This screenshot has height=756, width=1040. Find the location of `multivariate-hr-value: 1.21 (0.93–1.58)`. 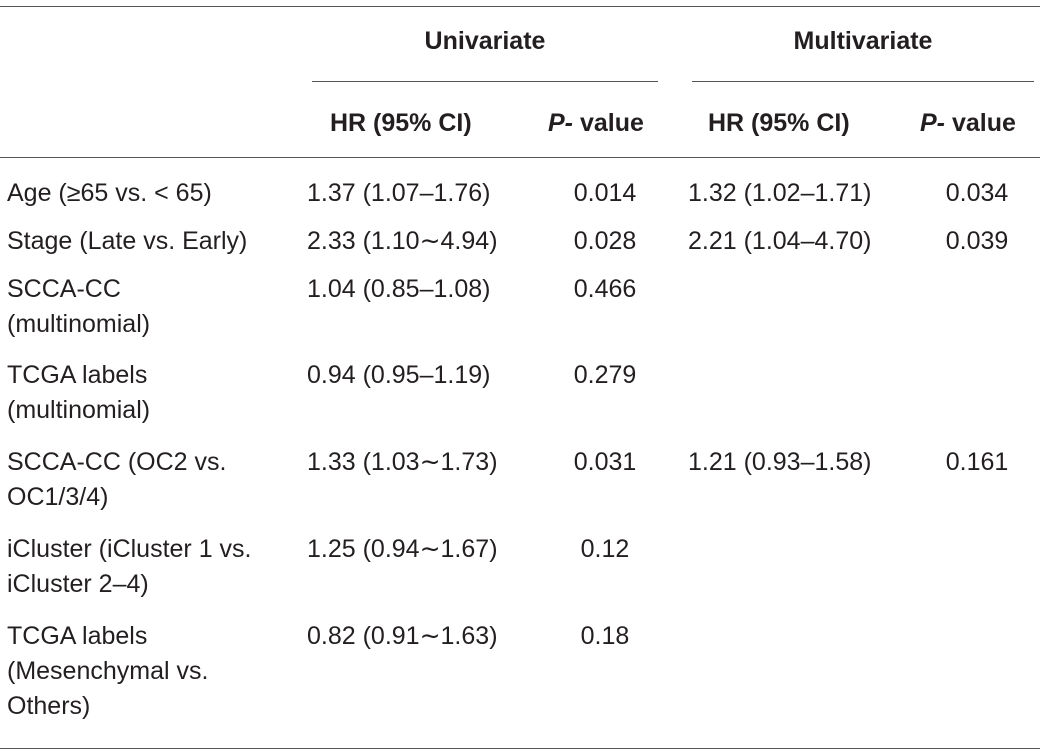

multivariate-hr-value: 1.21 (0.93–1.58) is located at coordinates (780, 462).